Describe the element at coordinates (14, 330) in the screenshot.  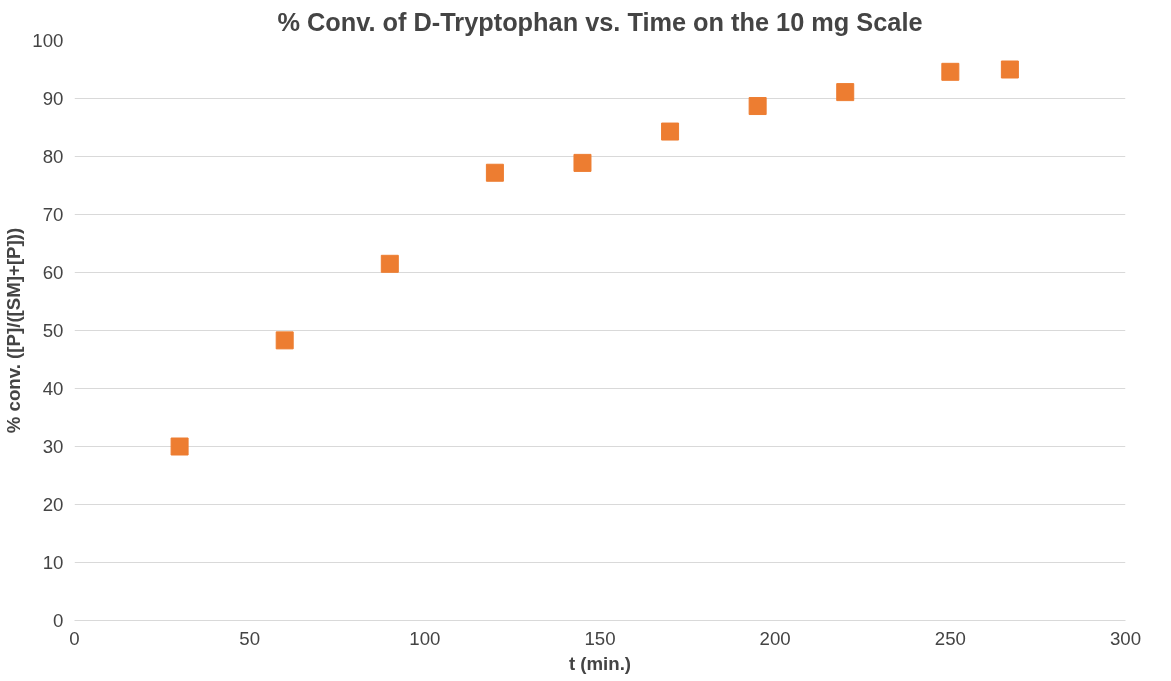
I see `y-axis-title: % conv. ([P]/([SM]+[P]))` at that location.